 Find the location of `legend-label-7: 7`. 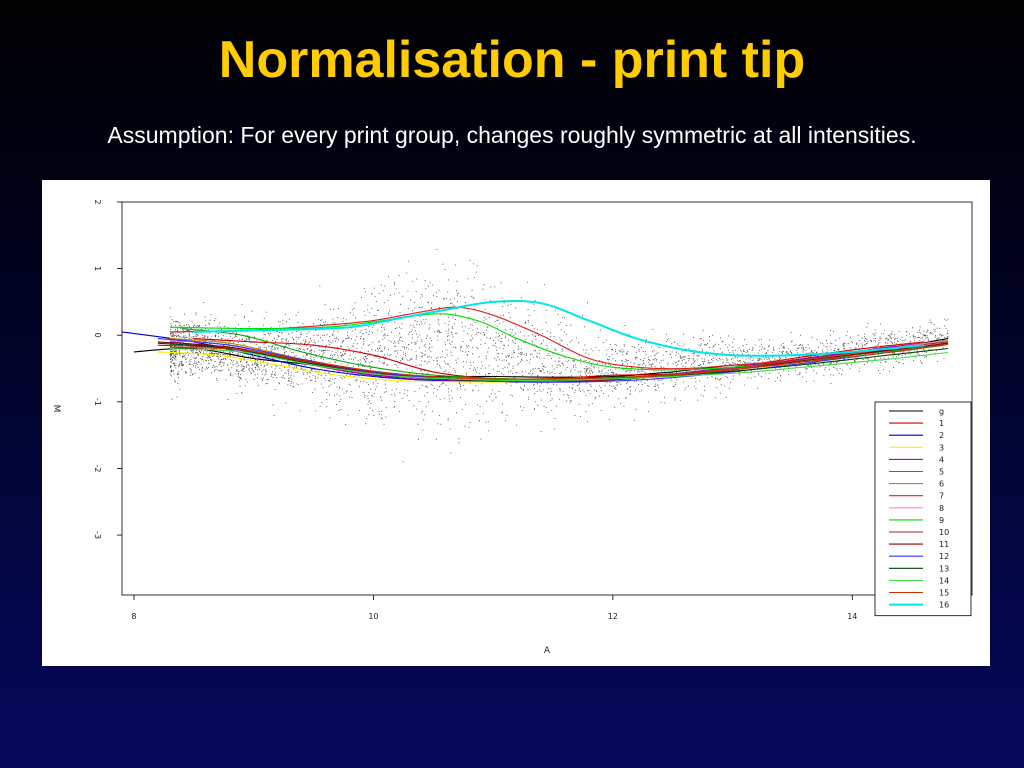

legend-label-7: 7 is located at coordinates (941, 496).